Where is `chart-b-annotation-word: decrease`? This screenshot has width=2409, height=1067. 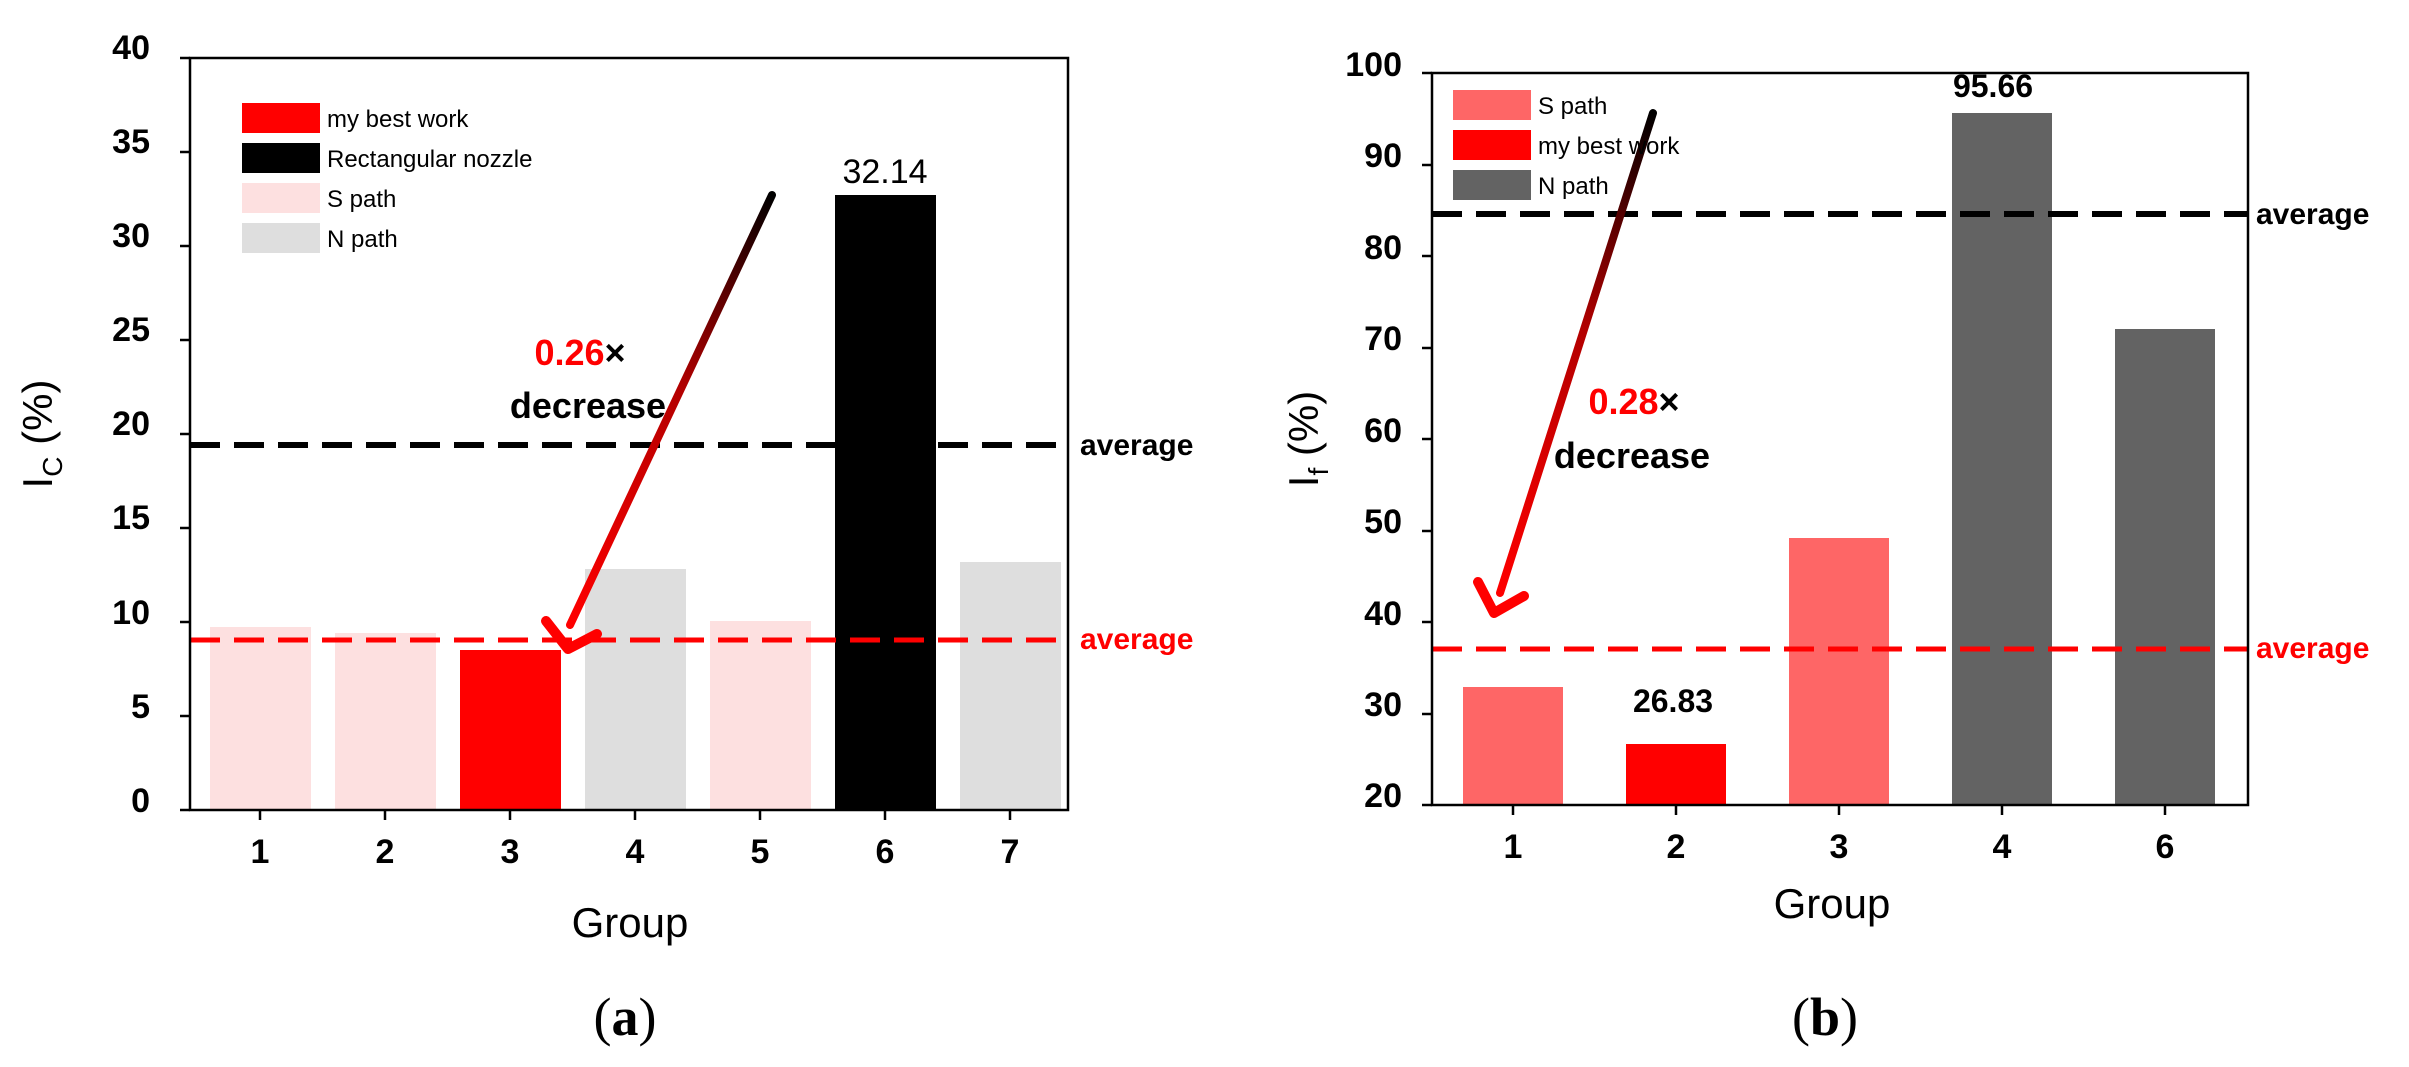 chart-b-annotation-word: decrease is located at coordinates (1632, 455).